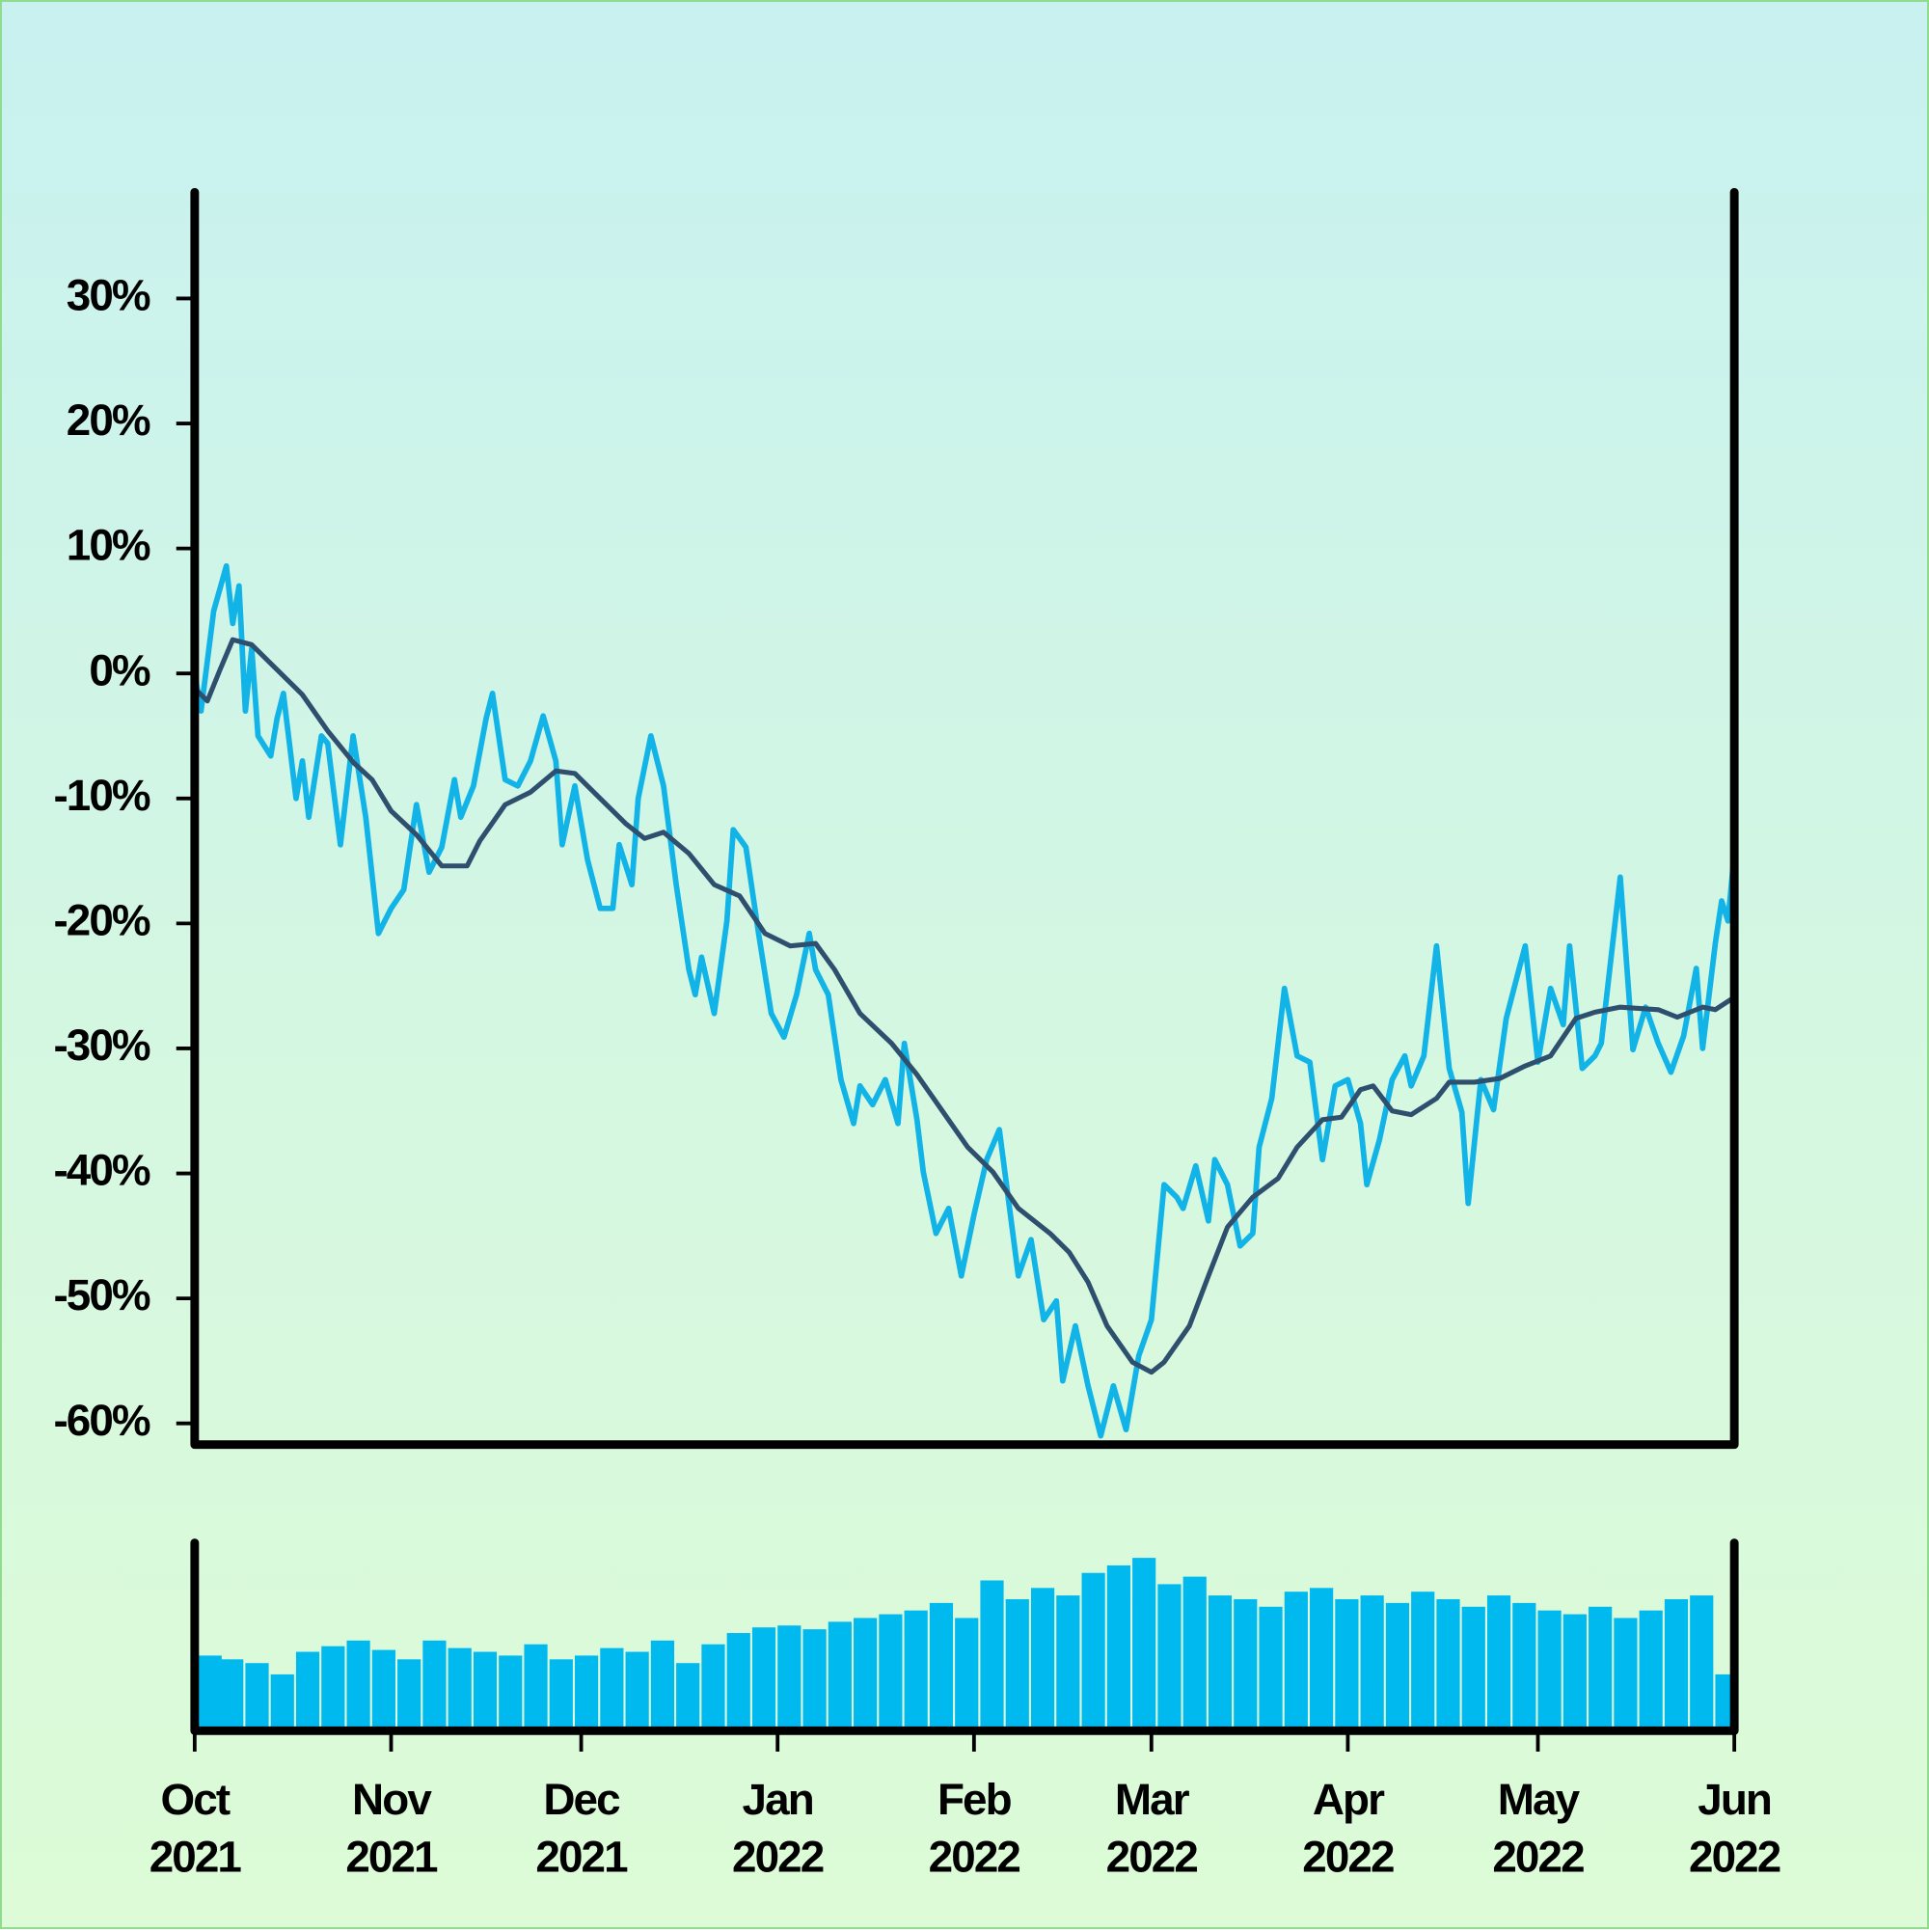 The image size is (1929, 1932). I want to click on x-tick-label-box: Jan 2022, so click(778, 1827).